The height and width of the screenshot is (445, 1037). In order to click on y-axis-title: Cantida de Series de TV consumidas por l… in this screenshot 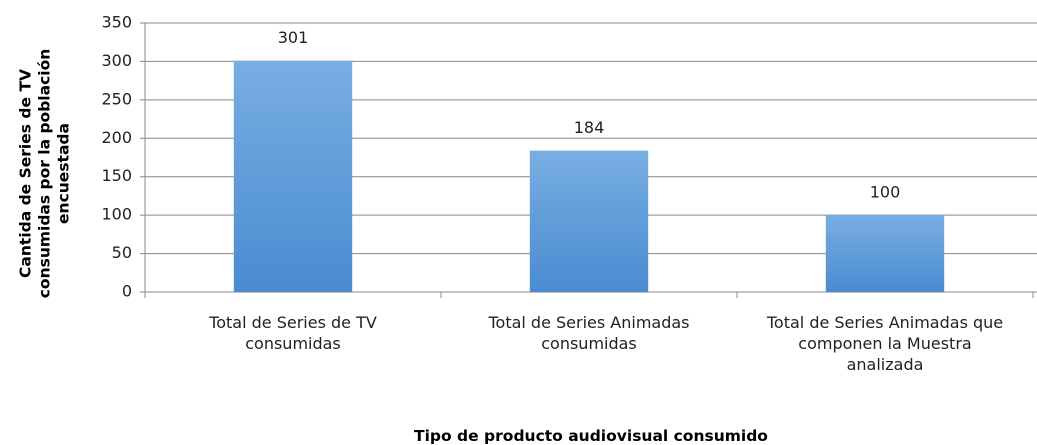, I will do `click(44, 173)`.